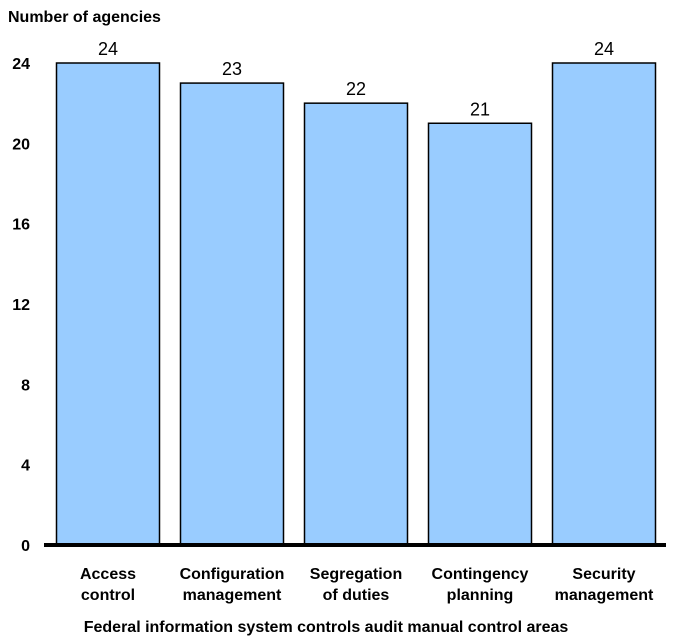 The height and width of the screenshot is (638, 675). What do you see at coordinates (356, 595) in the screenshot?
I see `x-tick-label: of duties` at bounding box center [356, 595].